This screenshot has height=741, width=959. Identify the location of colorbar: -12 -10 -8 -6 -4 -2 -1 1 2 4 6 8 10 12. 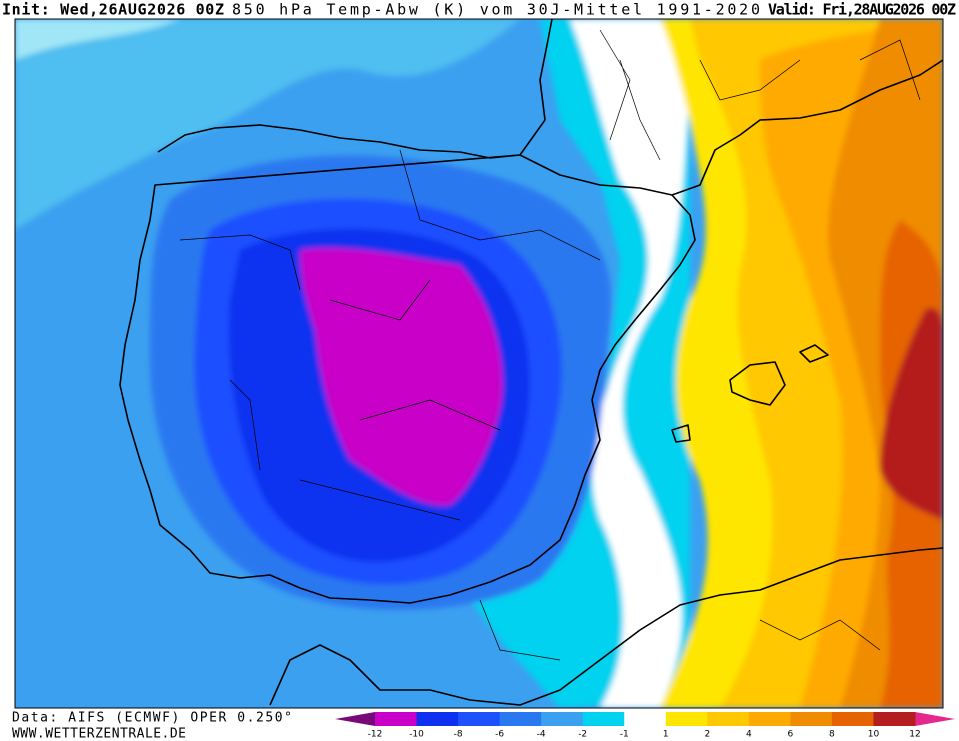
(645, 726).